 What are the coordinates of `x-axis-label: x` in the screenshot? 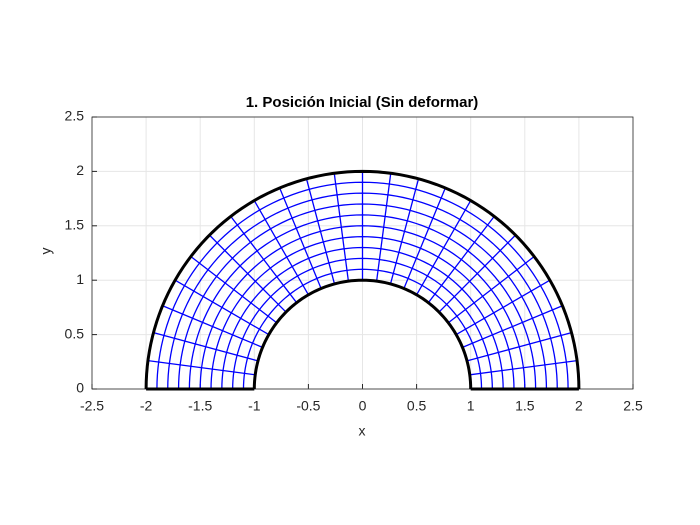 It's located at (362, 431).